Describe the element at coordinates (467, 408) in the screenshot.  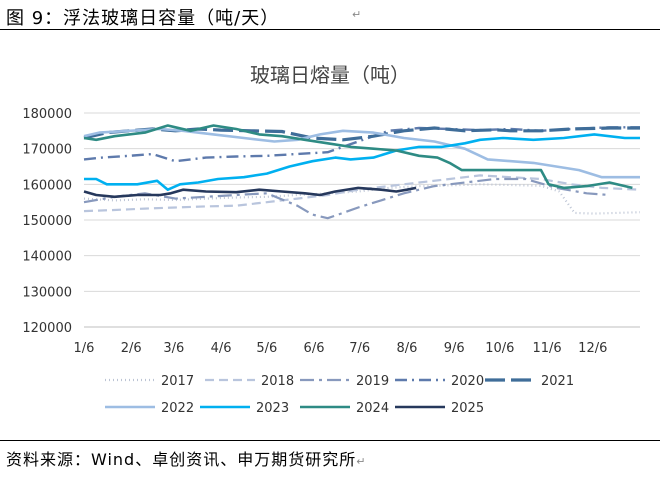
I see `legend-label-2025: 2025` at that location.